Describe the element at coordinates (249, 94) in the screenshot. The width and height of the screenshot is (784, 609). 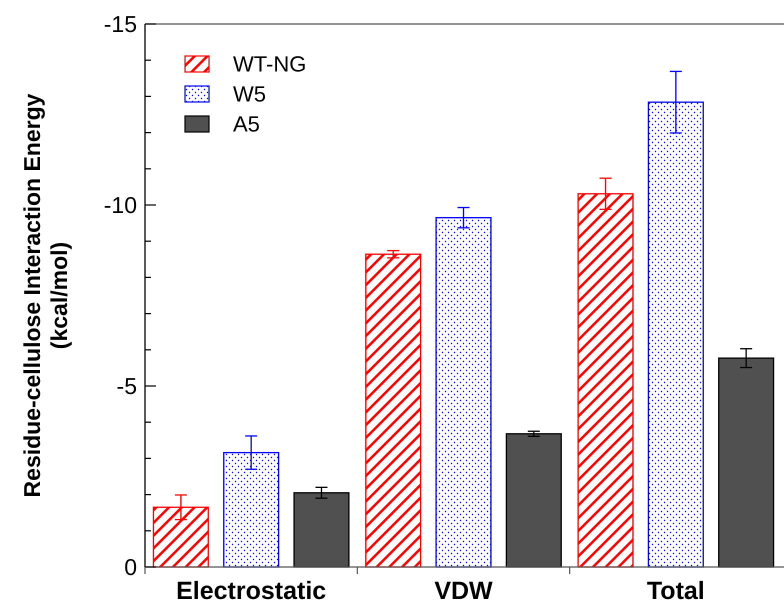
I see `legend-label: W5` at that location.